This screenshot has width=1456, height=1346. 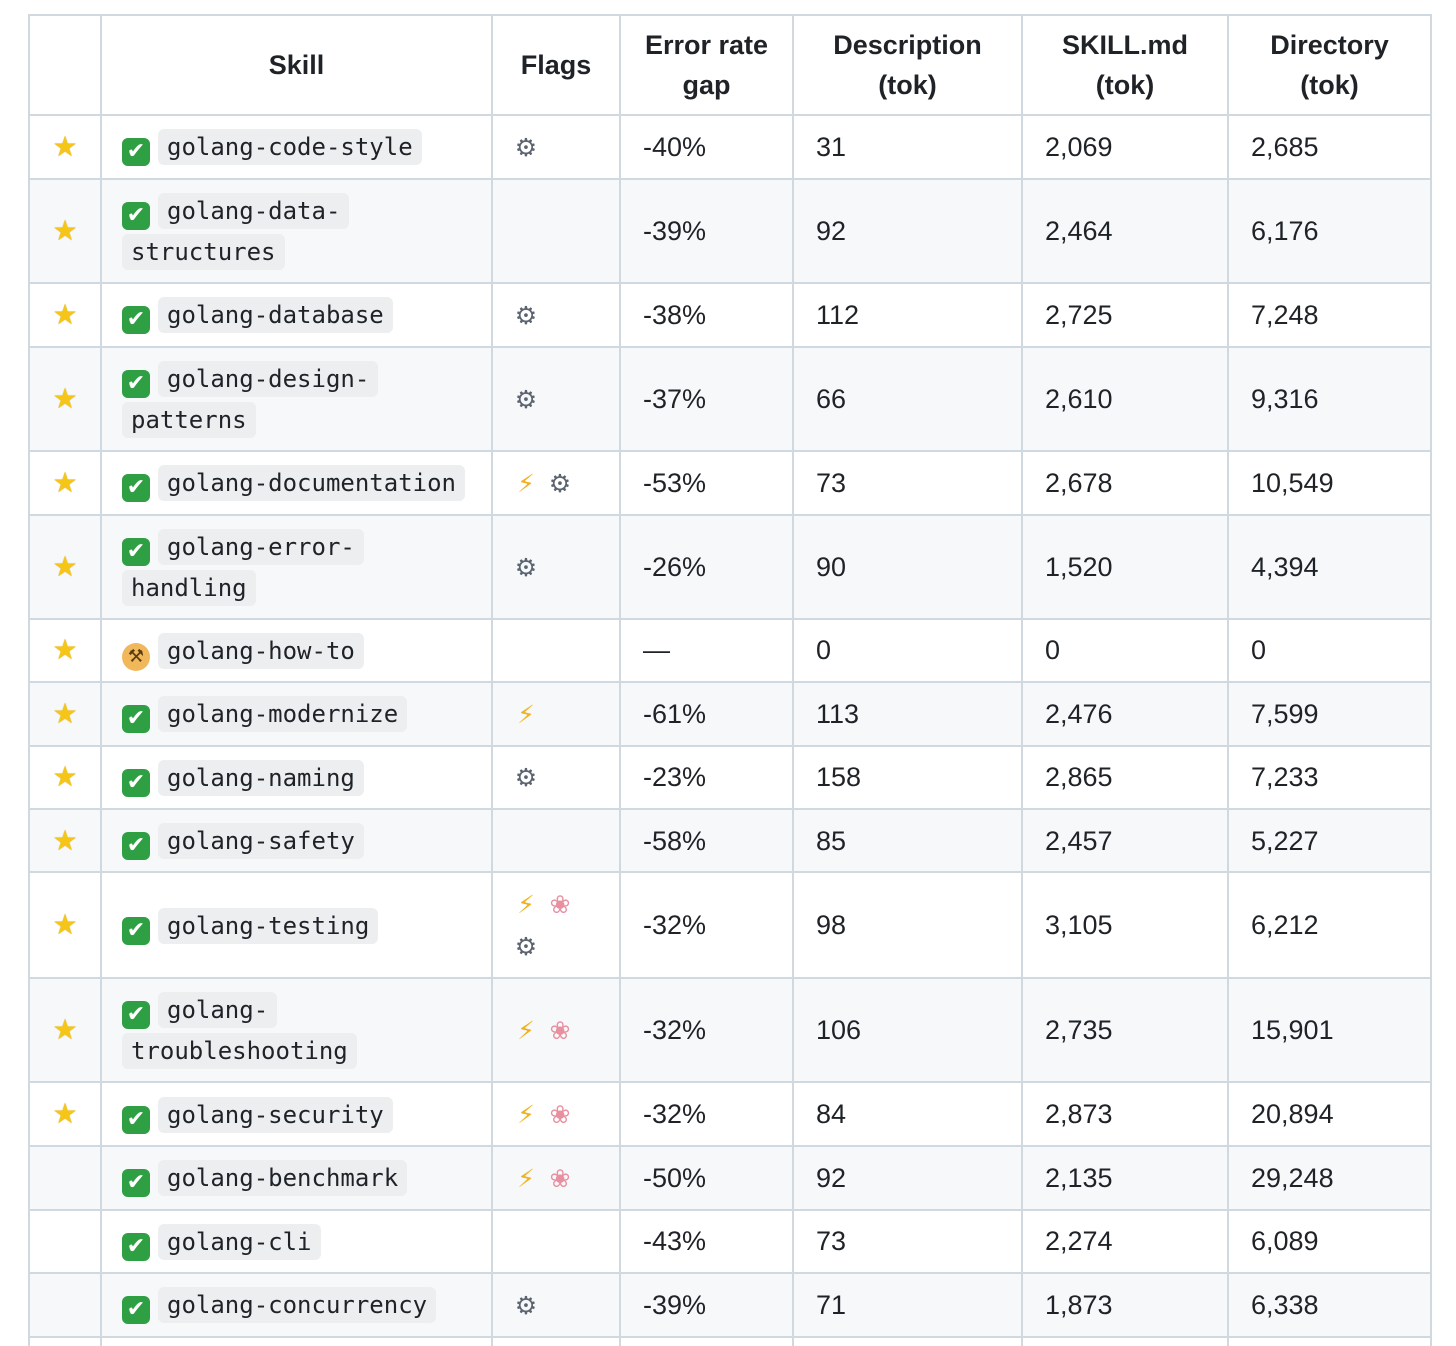 What do you see at coordinates (706, 713) in the screenshot?
I see `error-rate-gap-cell: -61%` at bounding box center [706, 713].